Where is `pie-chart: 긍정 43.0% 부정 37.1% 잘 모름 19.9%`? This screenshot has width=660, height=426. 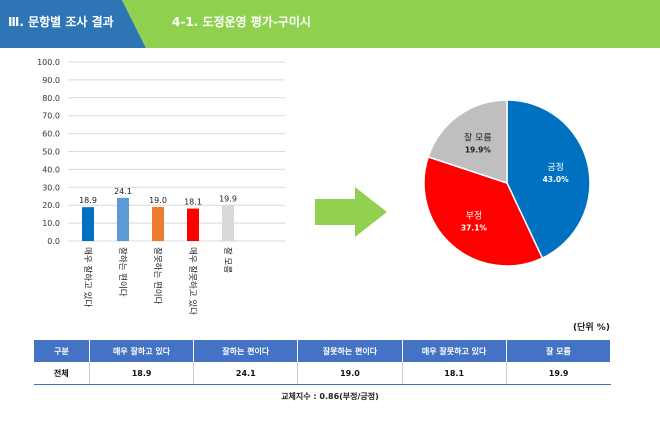 pie-chart: 긍정 43.0% 부정 37.1% 잘 모름 19.9% is located at coordinates (507, 183).